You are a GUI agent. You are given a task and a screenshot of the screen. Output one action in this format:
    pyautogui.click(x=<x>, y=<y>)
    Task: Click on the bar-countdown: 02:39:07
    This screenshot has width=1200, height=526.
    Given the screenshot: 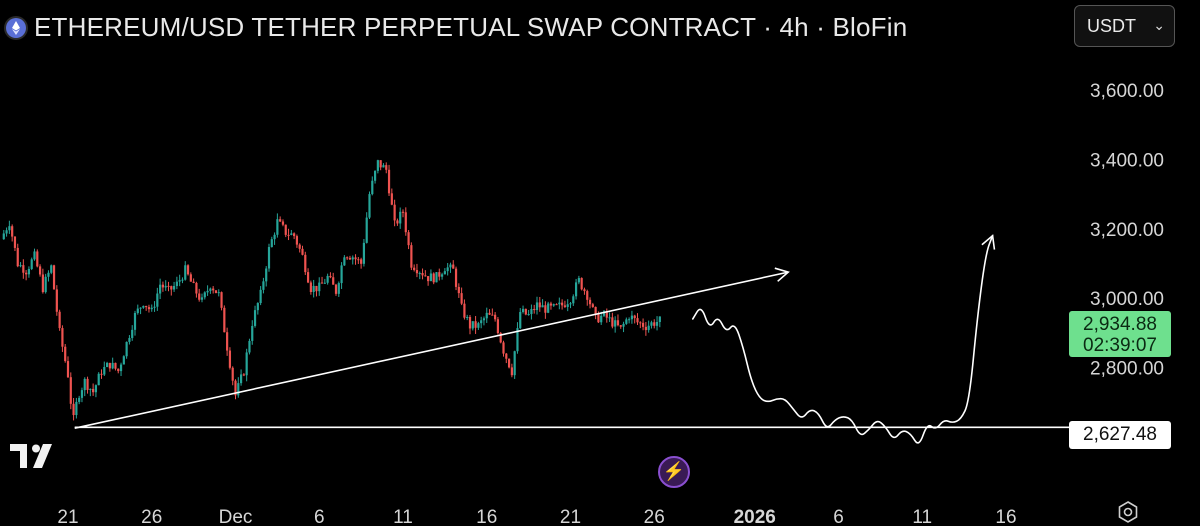 What is the action you would take?
    pyautogui.click(x=1120, y=345)
    